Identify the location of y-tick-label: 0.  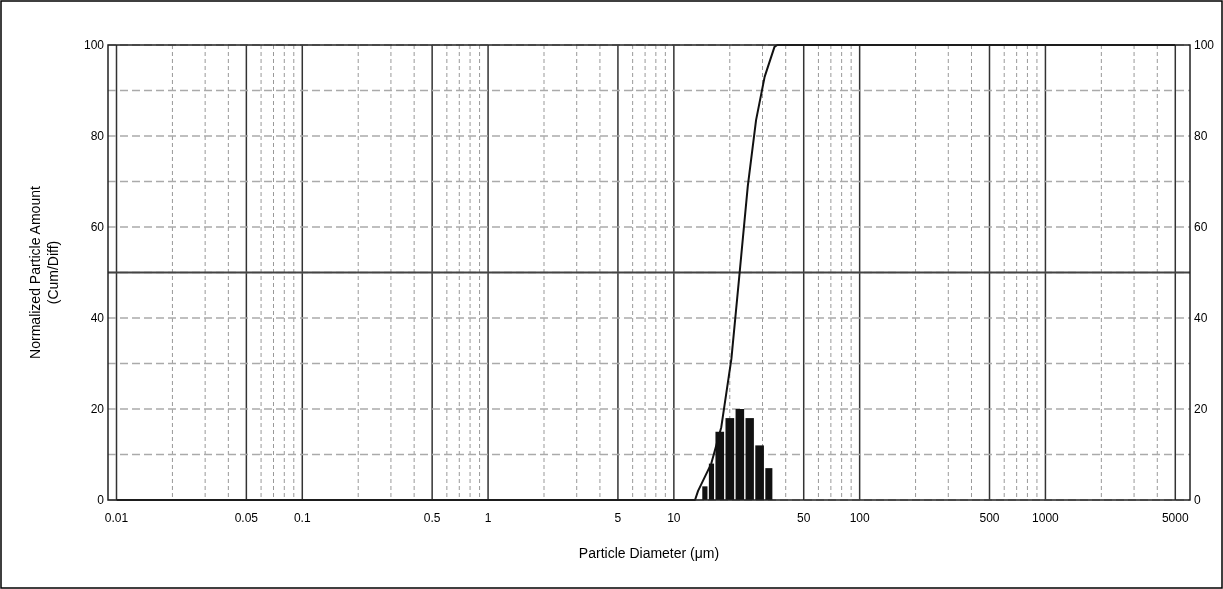
(101, 500).